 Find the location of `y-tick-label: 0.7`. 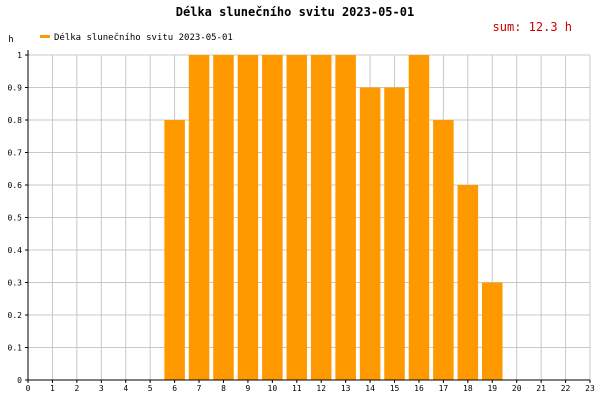

y-tick-label: 0.7 is located at coordinates (15, 153).